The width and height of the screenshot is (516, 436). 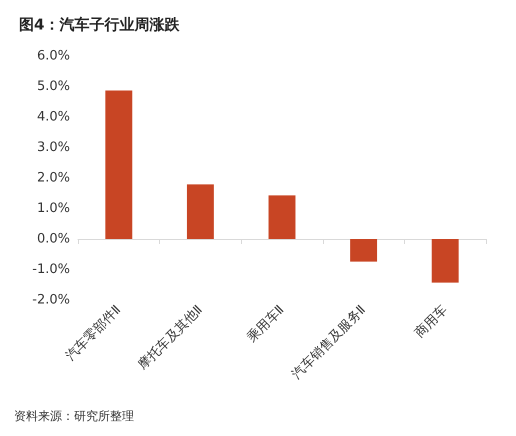 I want to click on y-tick-label: -1.0%, so click(x=51, y=269).